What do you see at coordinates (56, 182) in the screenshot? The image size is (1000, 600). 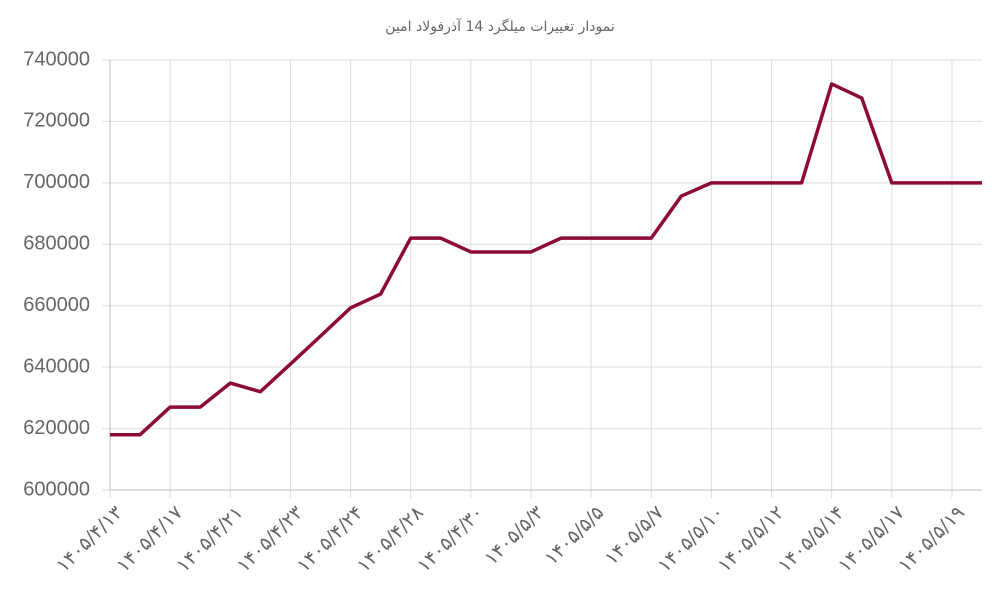 I see `y-tick-label: 700000` at bounding box center [56, 182].